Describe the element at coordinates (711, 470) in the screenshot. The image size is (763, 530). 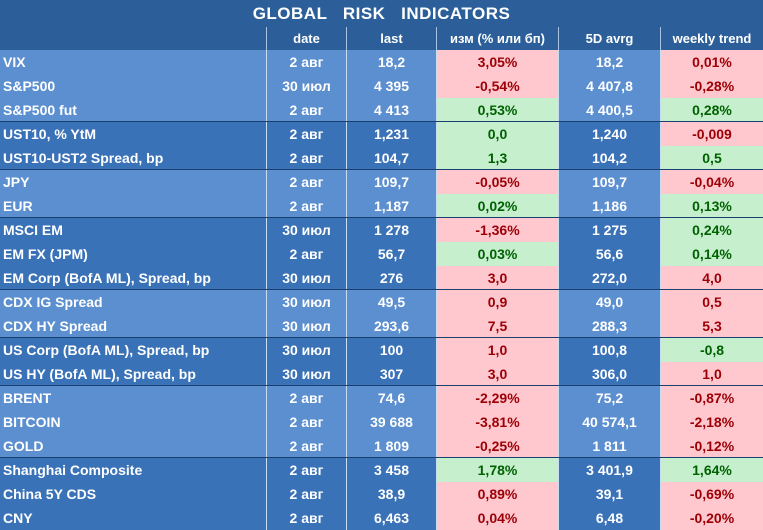
I see `cell-weekly-trend: 1,64%` at that location.